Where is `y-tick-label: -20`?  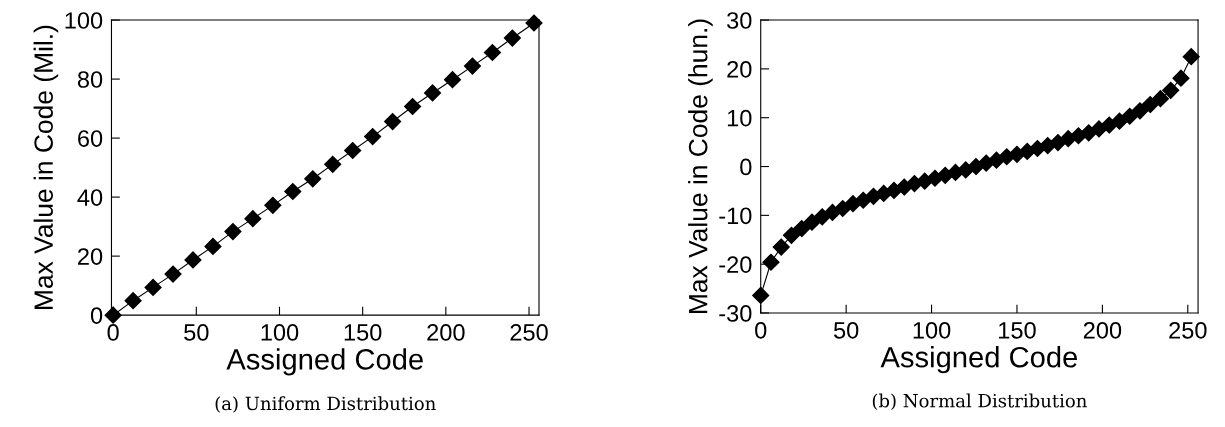
y-tick-label: -20 is located at coordinates (735, 264).